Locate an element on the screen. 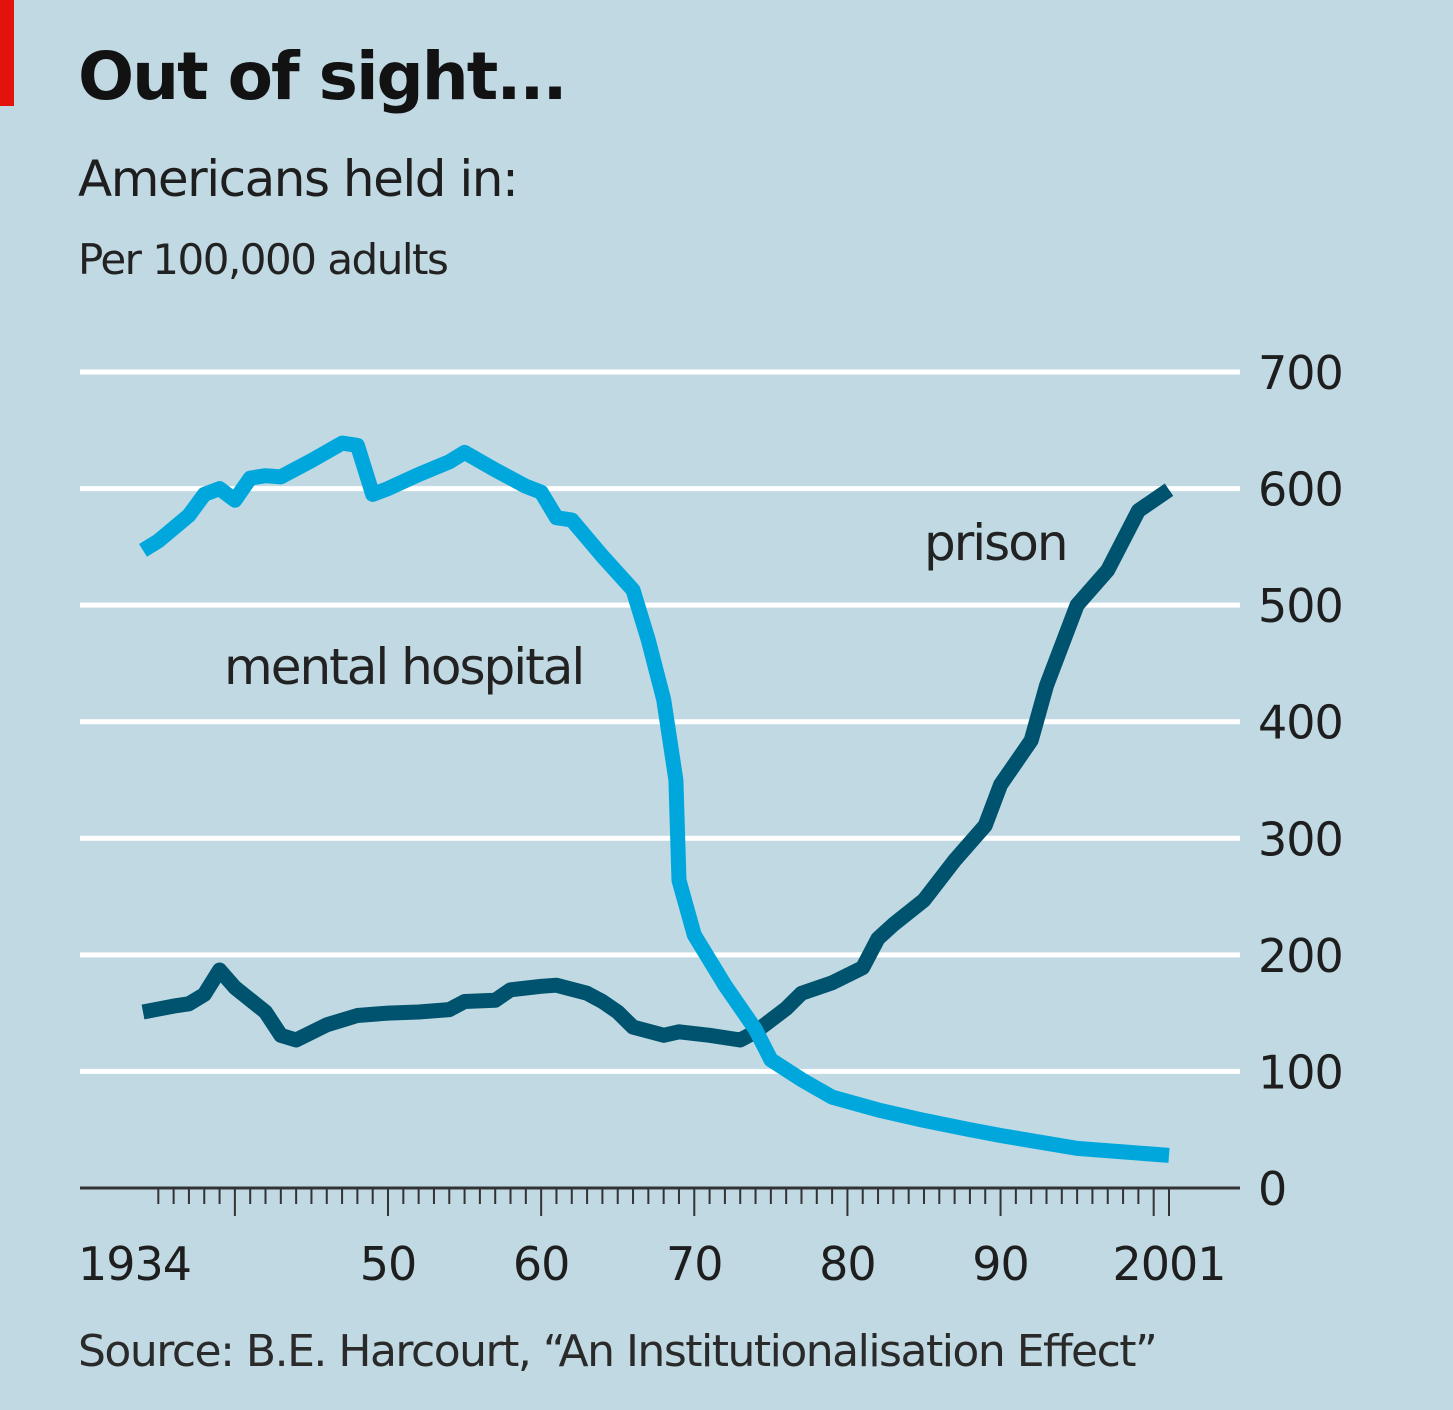 The image size is (1453, 1410). series-label-prison: prison is located at coordinates (995, 543).